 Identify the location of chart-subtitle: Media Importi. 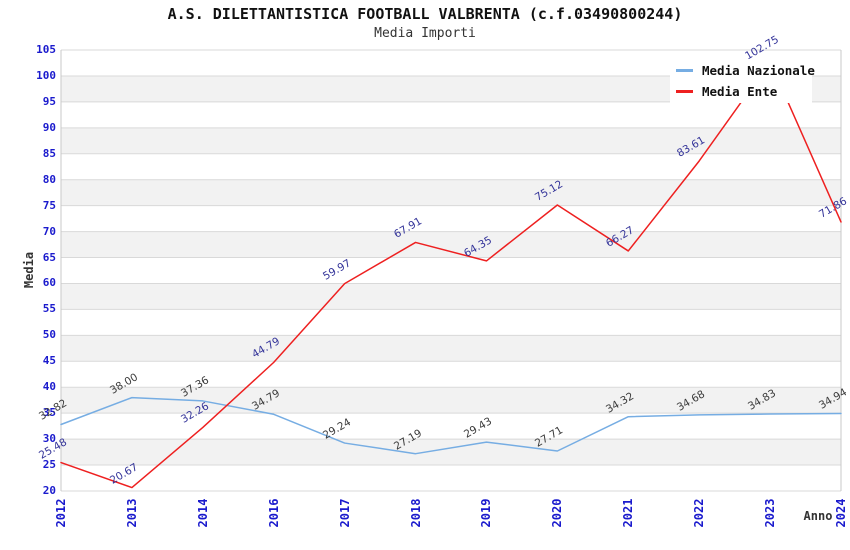
(425, 33).